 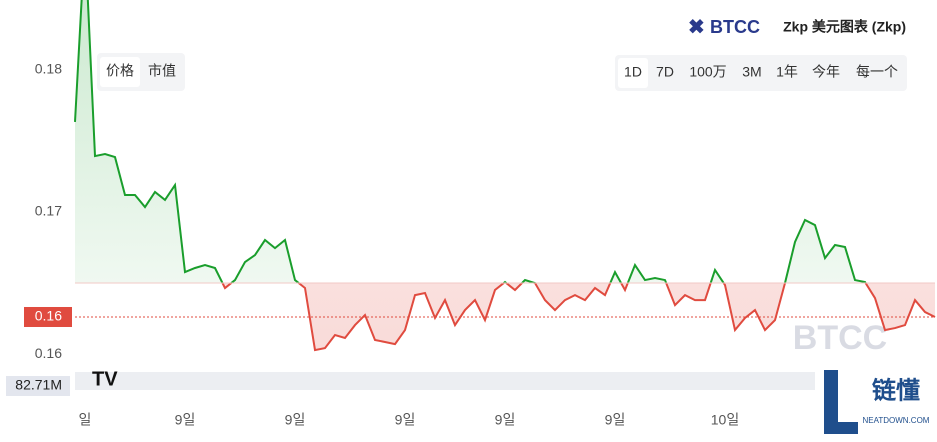 I want to click on toggle-mcap: 市值, so click(x=162, y=71).